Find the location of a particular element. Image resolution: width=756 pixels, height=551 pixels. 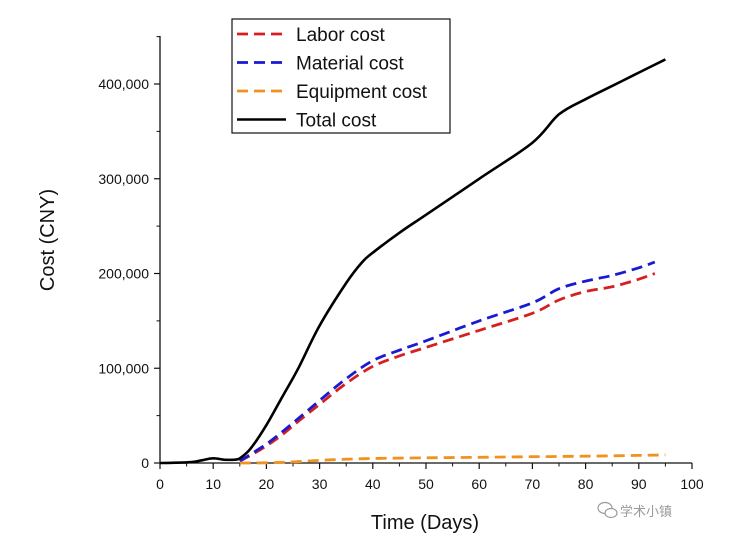

watermark-text: 学术小镇 is located at coordinates (646, 511).